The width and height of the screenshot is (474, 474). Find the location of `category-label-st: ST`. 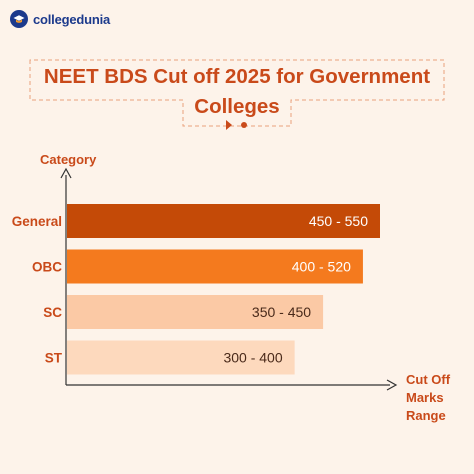

category-label-st: ST is located at coordinates (54, 358).